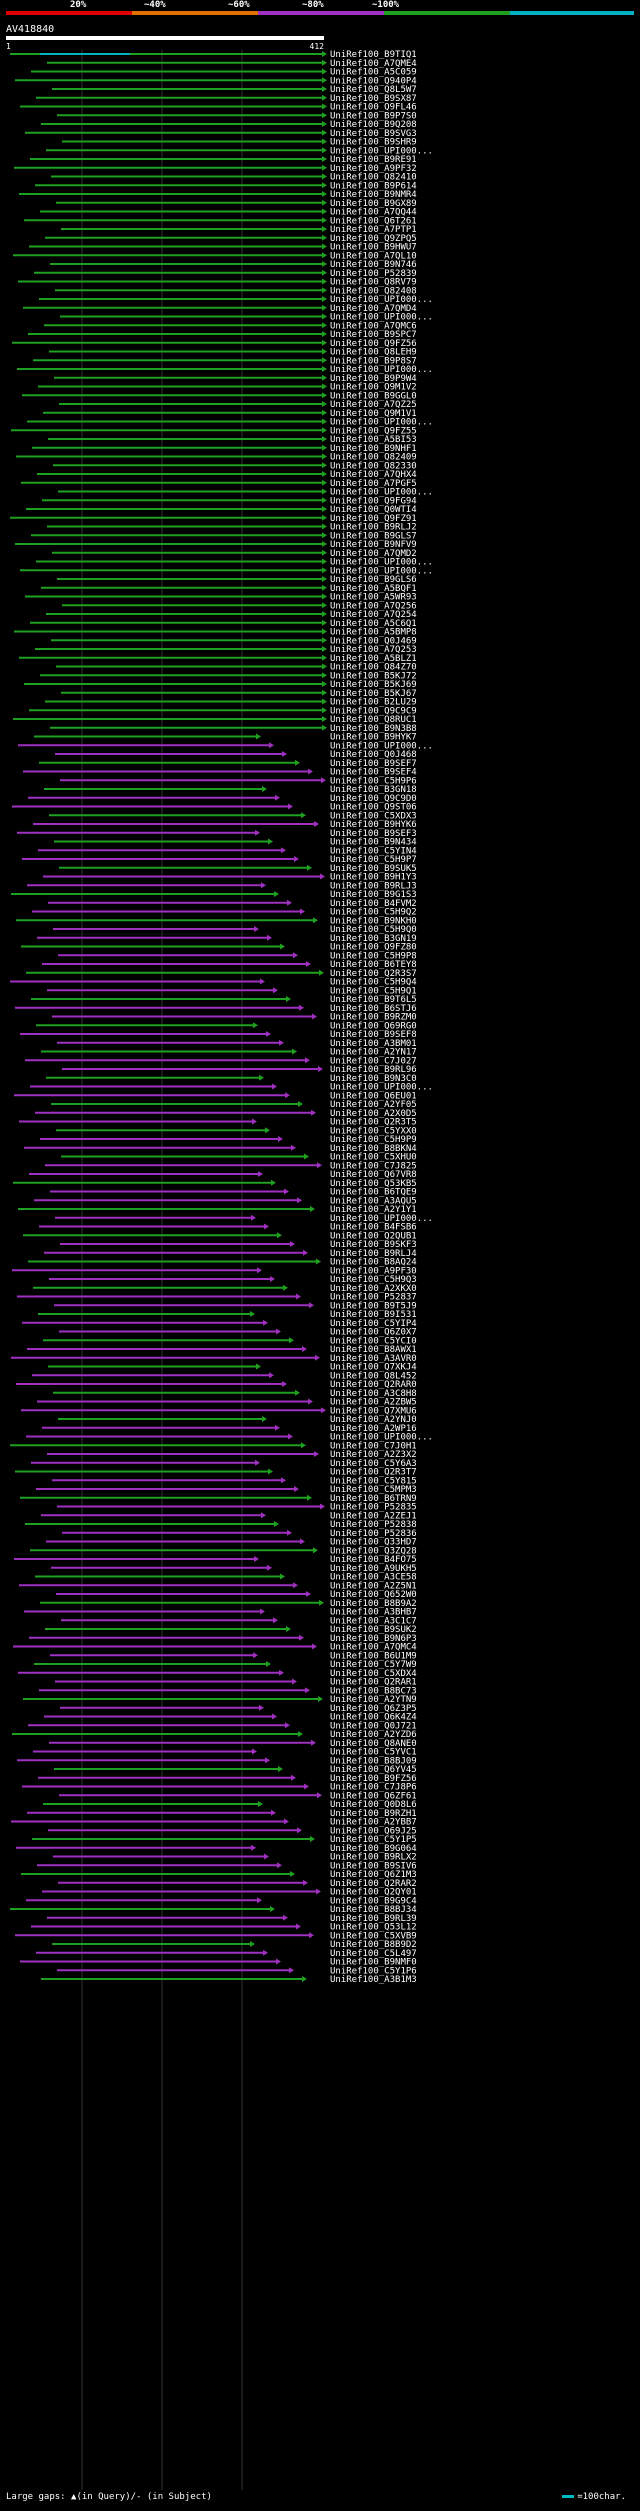  Describe the element at coordinates (373, 606) in the screenshot. I see `hit-label: UniRef100_A7Q256` at that location.